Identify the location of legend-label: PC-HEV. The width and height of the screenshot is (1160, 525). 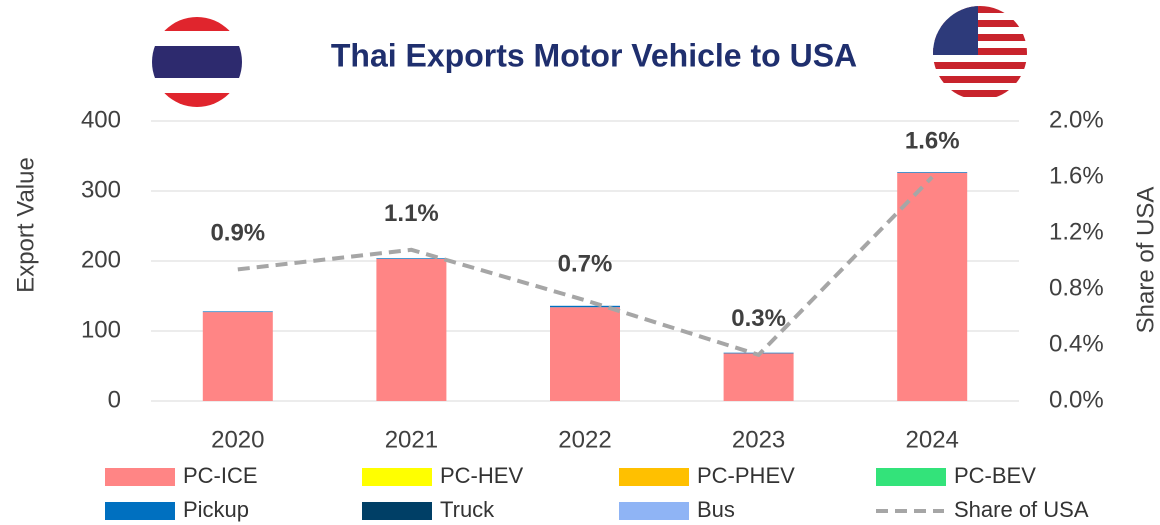
(481, 475).